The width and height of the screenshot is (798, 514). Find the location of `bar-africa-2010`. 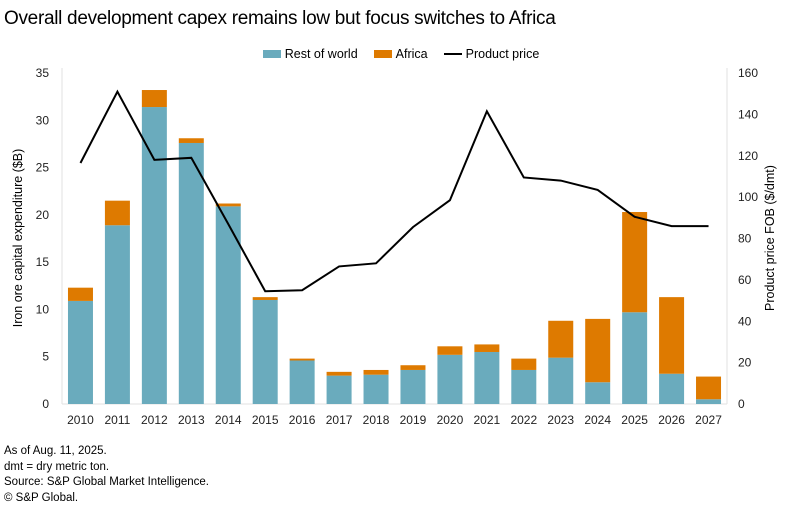

bar-africa-2010 is located at coordinates (80, 294).